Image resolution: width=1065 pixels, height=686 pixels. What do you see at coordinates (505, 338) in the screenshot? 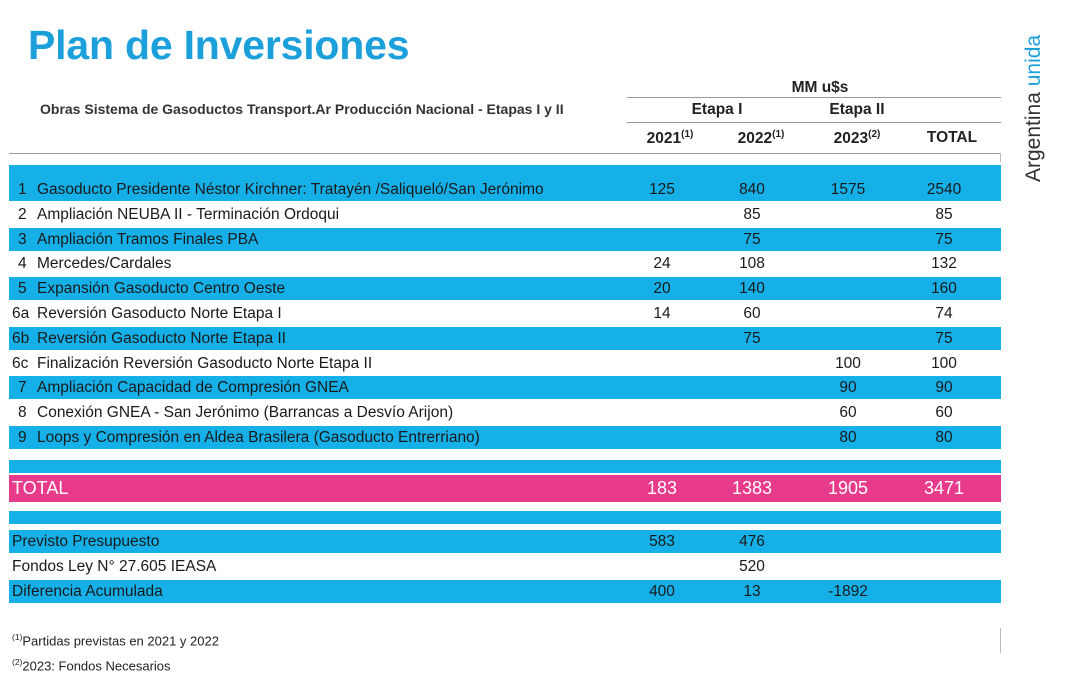
I see `table-row: 6b Reversión Gasoducto Norte Etapa II 75 75` at bounding box center [505, 338].